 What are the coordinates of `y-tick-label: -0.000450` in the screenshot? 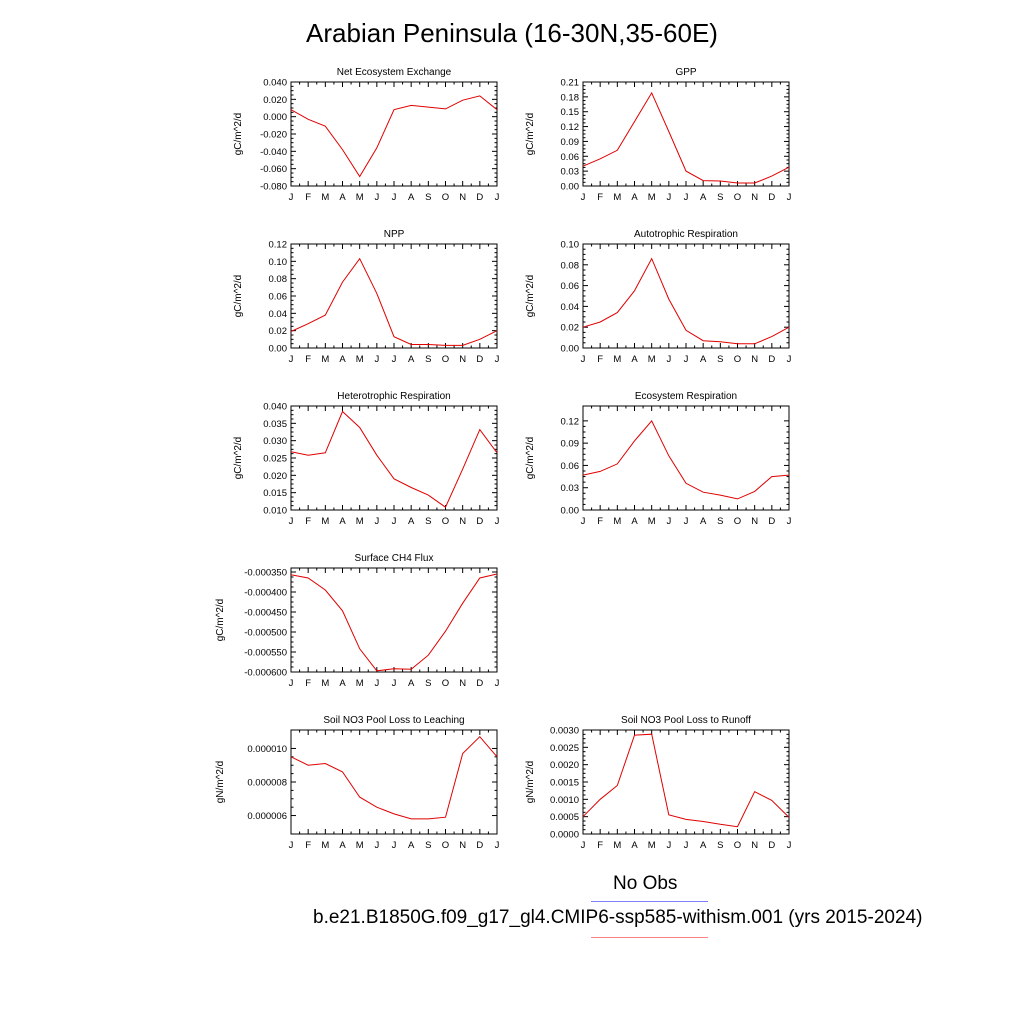 It's located at (265, 613).